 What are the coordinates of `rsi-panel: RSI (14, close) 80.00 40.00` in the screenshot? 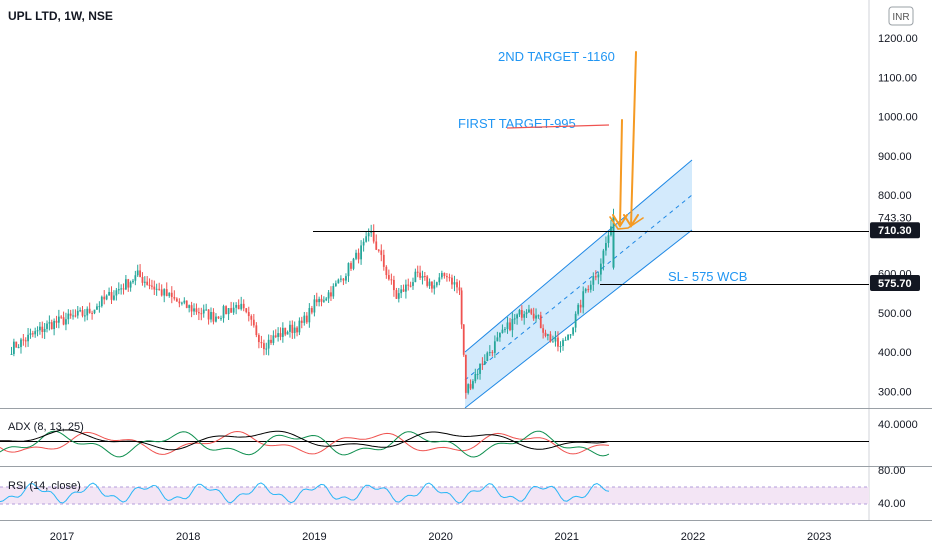 It's located at (453, 487).